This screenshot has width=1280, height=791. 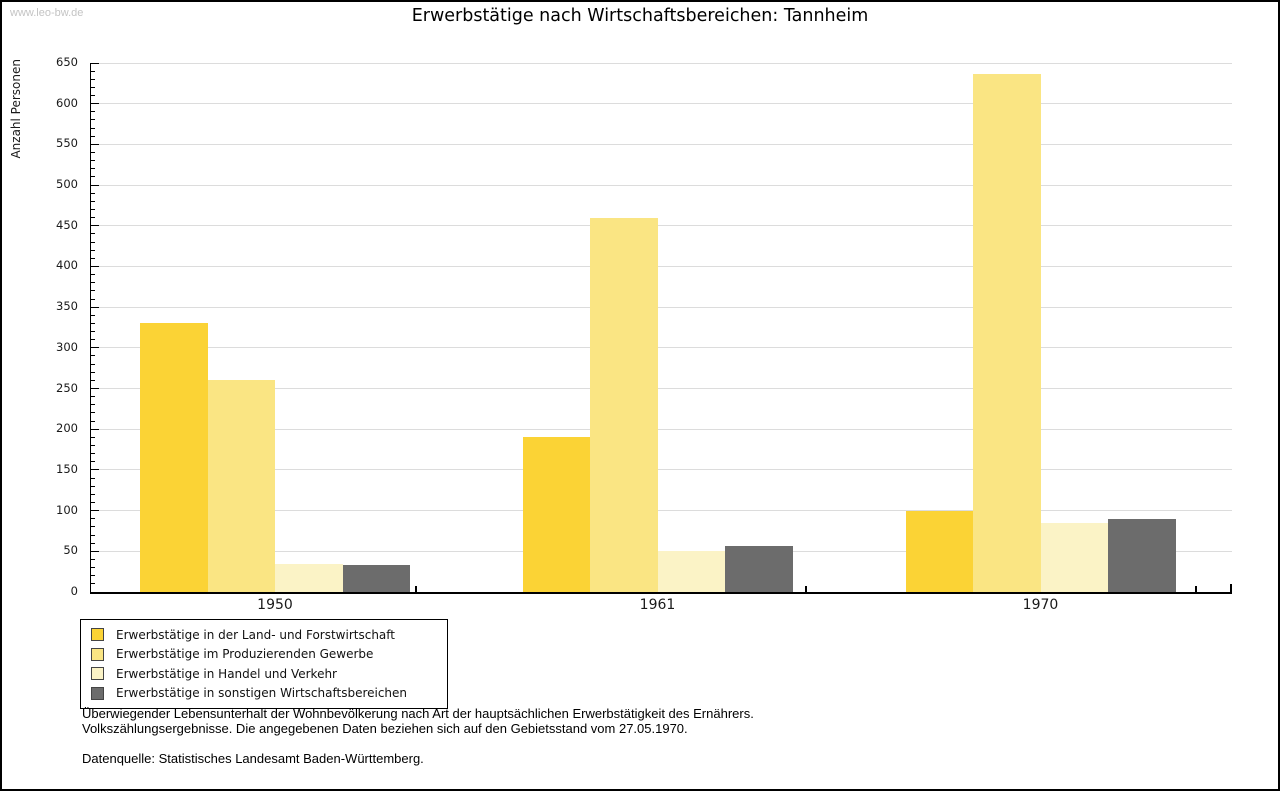 What do you see at coordinates (67, 346) in the screenshot?
I see `y-tick-label: 300` at bounding box center [67, 346].